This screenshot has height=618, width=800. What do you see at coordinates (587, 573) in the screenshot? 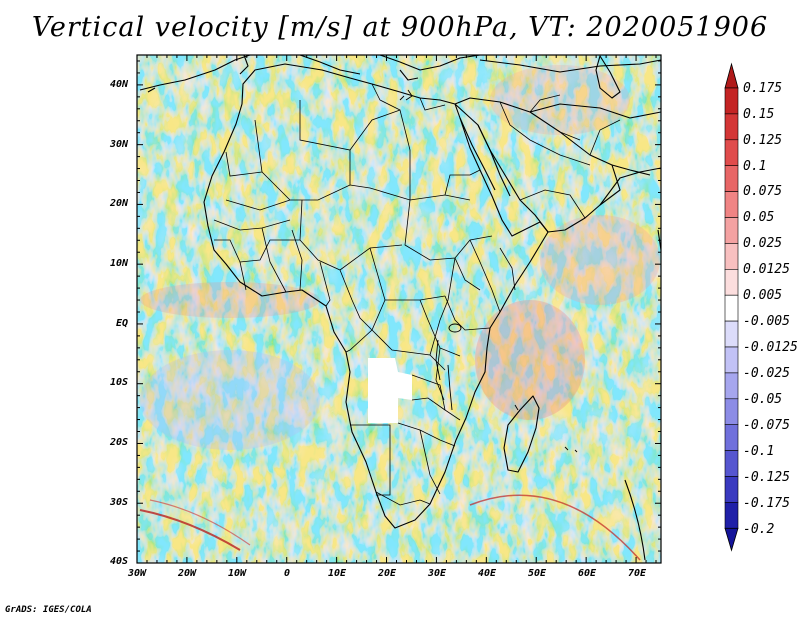
I see `lon-label: 60E` at bounding box center [587, 573].